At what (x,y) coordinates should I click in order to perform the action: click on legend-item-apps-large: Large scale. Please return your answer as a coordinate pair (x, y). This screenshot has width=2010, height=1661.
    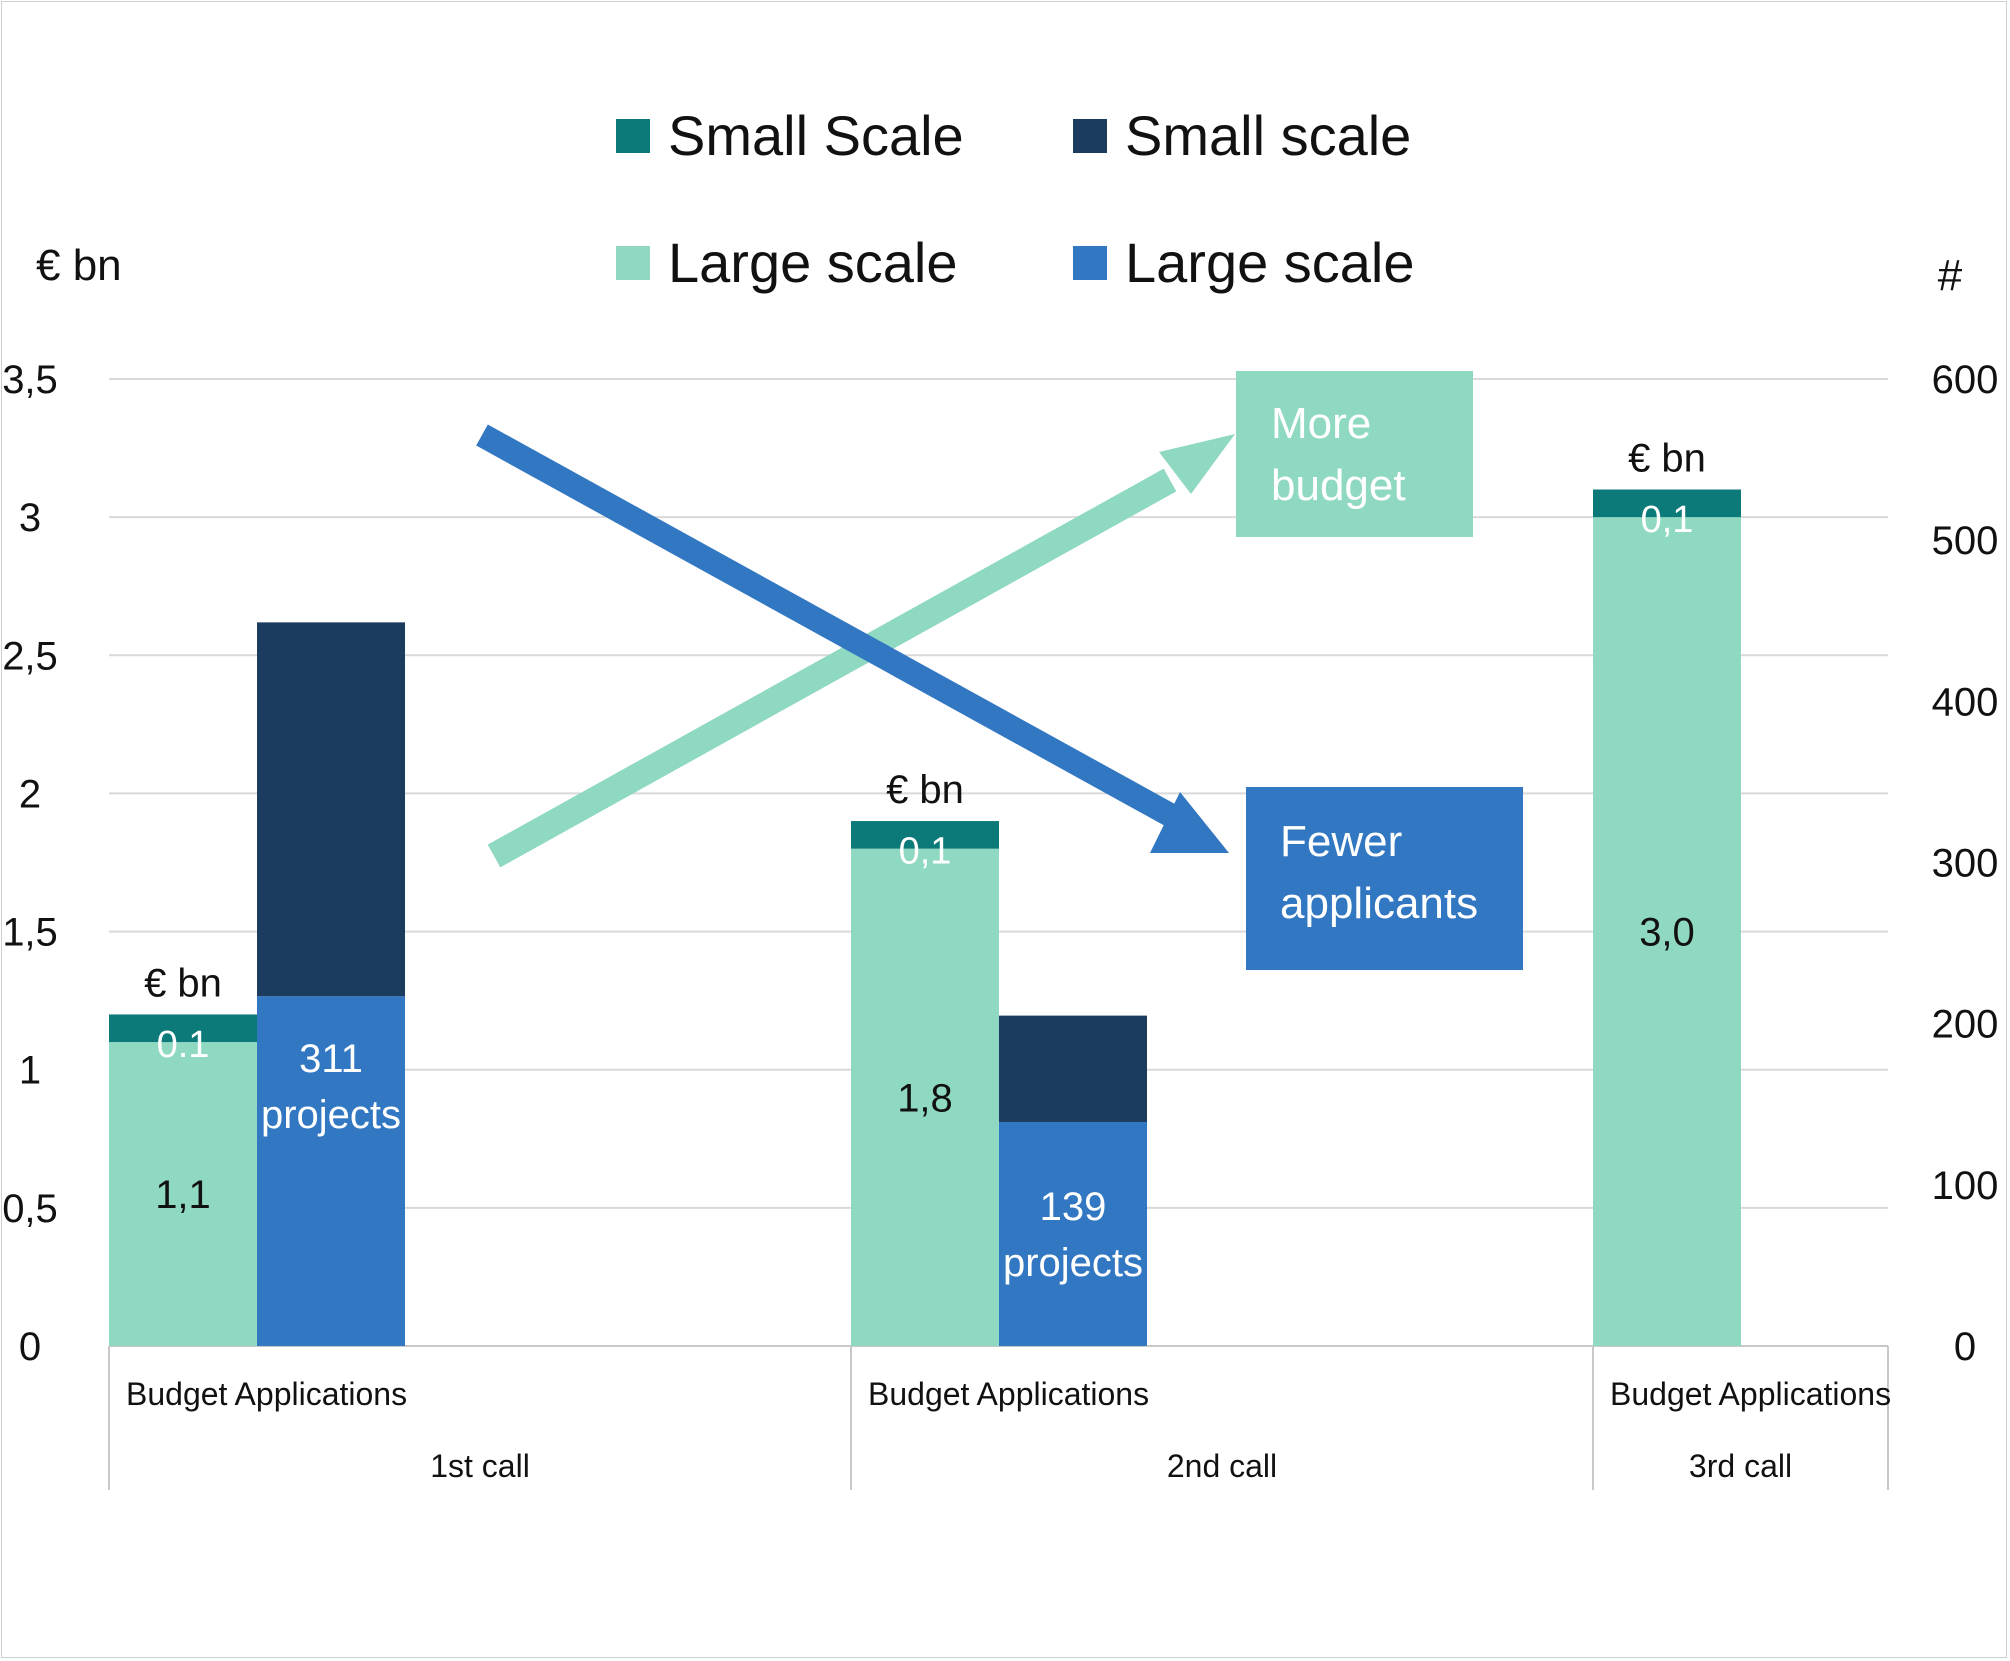
    Looking at the image, I should click on (1244, 262).